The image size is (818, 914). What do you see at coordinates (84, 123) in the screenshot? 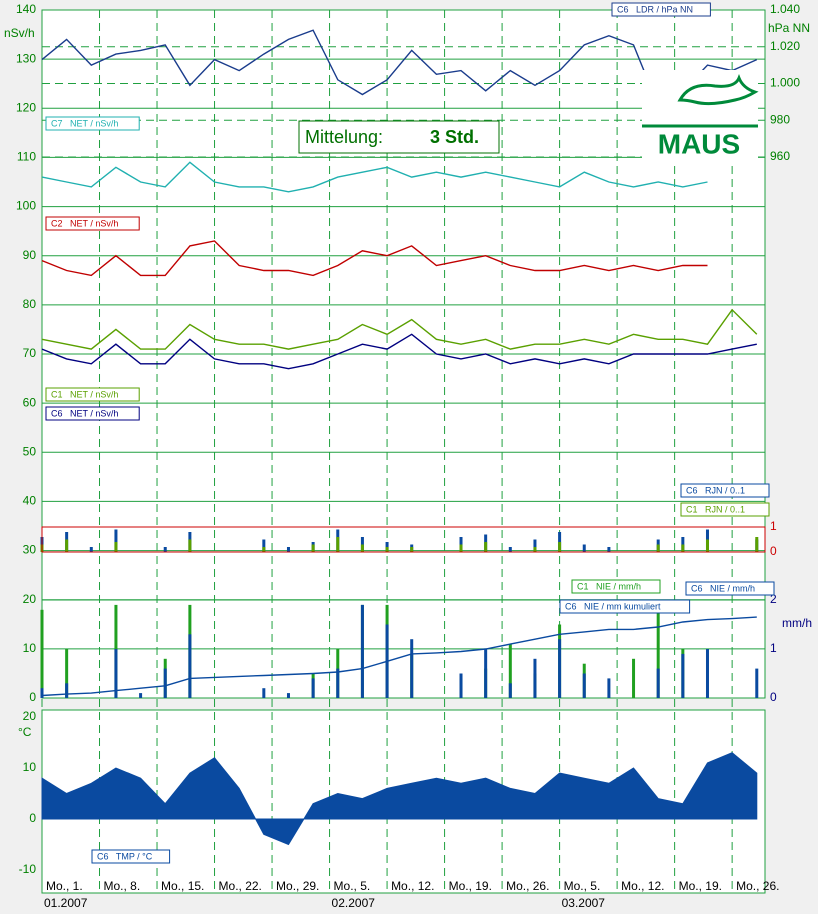
I see `legend-label: C7 NET / nSv/h` at bounding box center [84, 123].